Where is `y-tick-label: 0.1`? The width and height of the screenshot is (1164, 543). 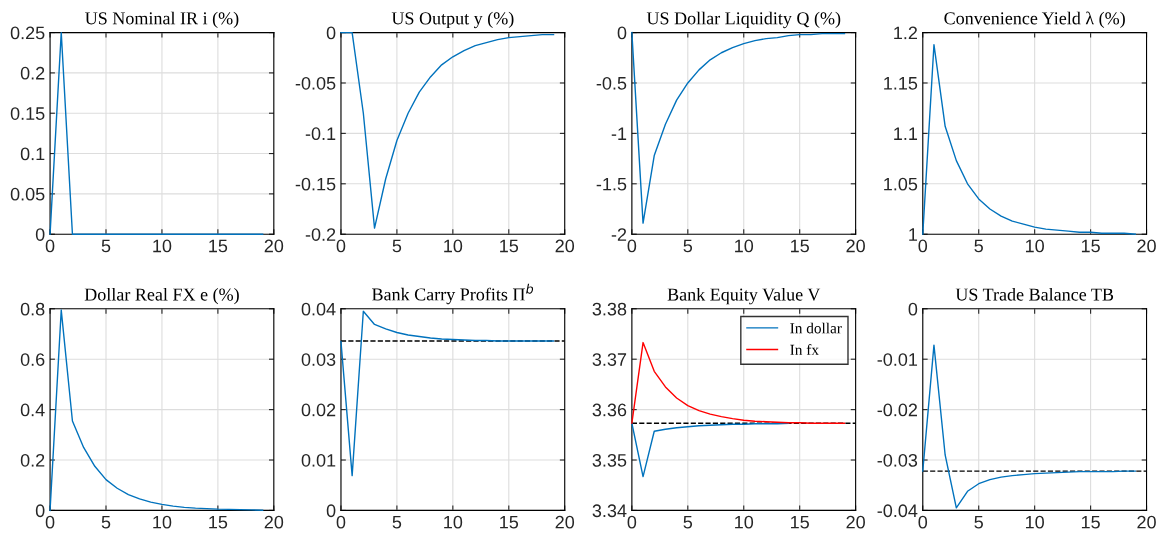
y-tick-label: 0.1 is located at coordinates (32, 154).